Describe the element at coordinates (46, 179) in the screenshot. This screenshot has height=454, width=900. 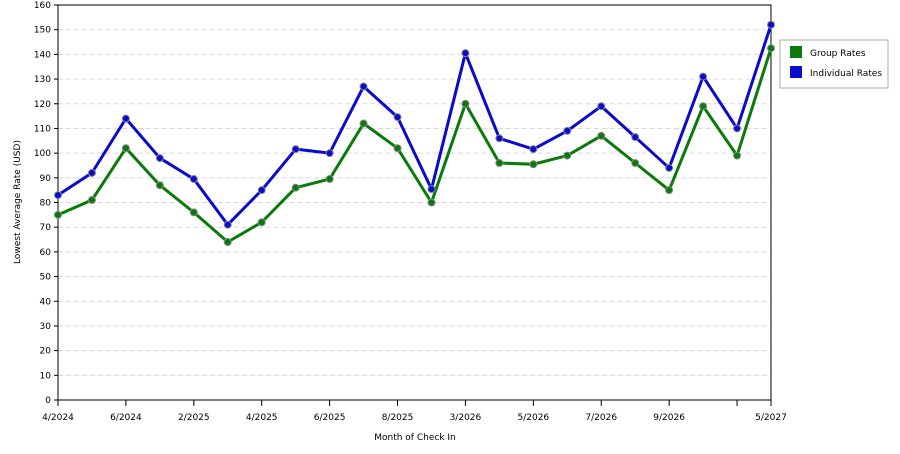
I see `y-tick-label: 90` at that location.